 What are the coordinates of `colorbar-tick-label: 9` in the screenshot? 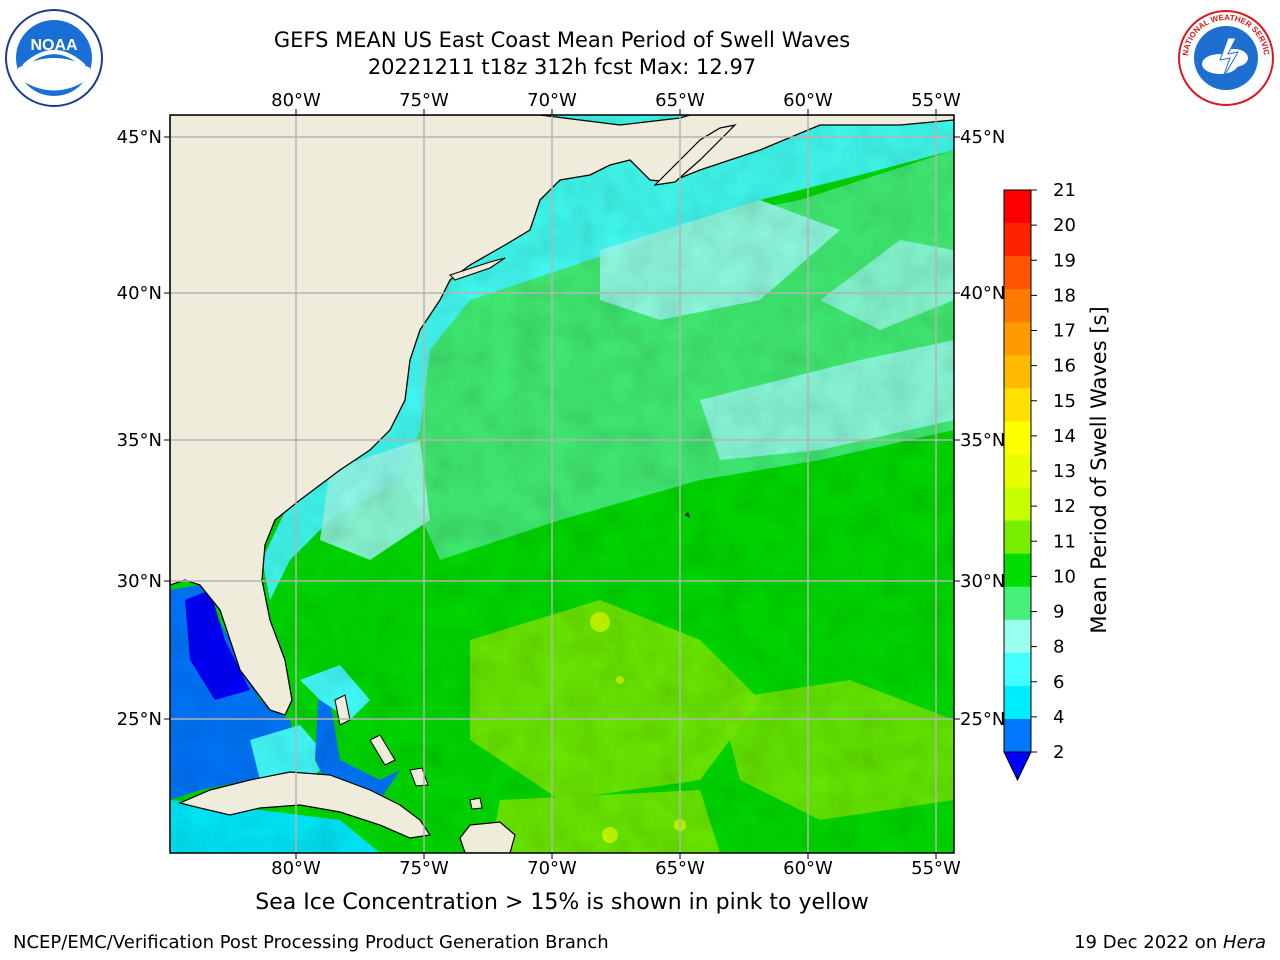 It's located at (1058, 612).